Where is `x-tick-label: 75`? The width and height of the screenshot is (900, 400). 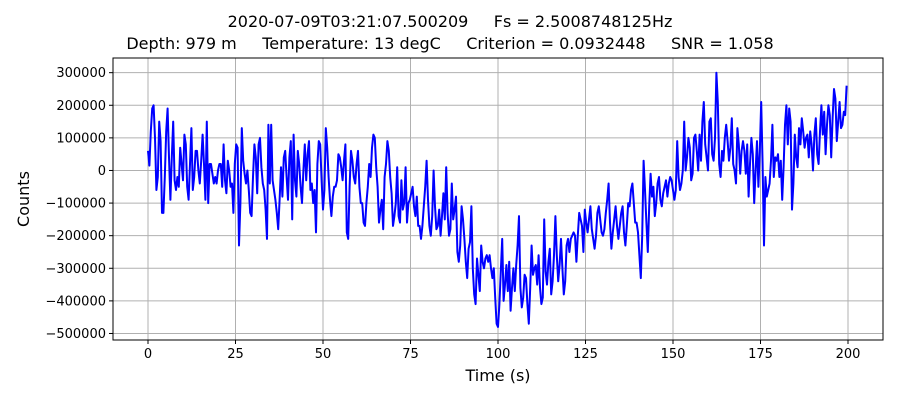
x-tick-label: 75 is located at coordinates (410, 354).